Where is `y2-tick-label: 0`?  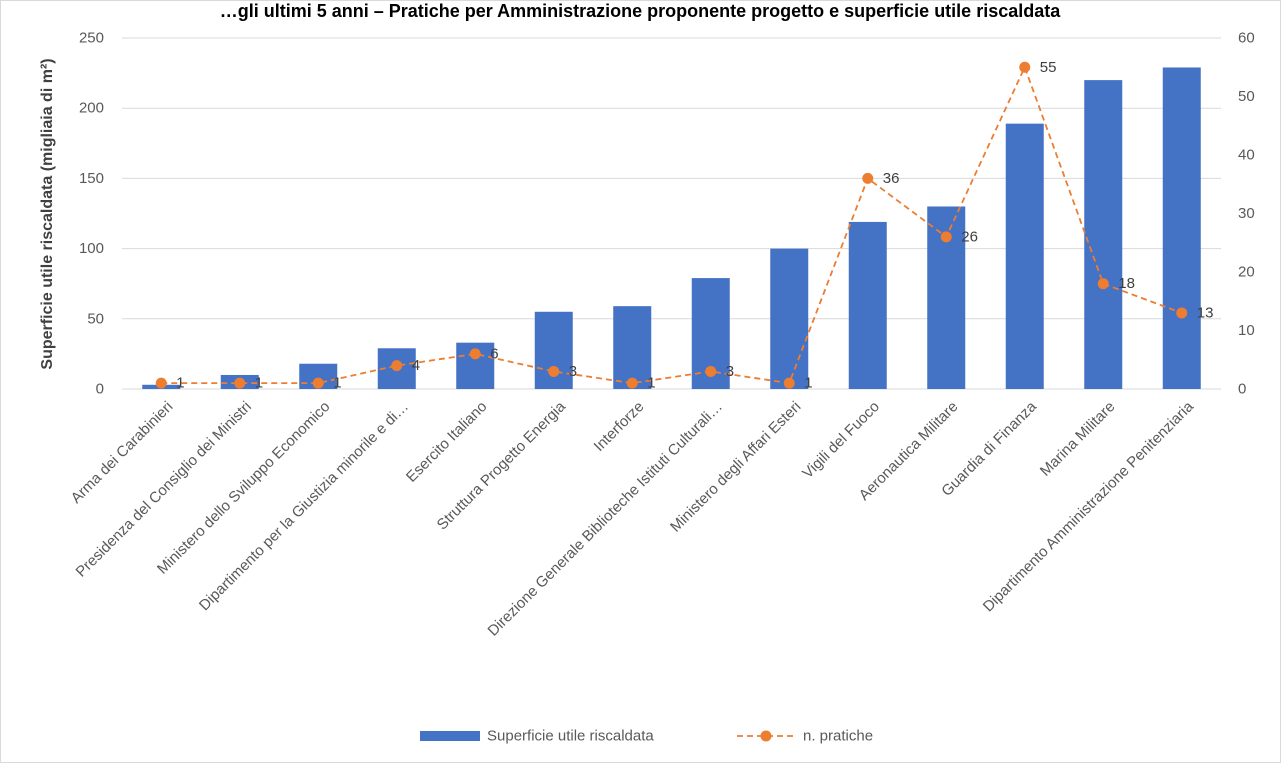 y2-tick-label: 0 is located at coordinates (1242, 389).